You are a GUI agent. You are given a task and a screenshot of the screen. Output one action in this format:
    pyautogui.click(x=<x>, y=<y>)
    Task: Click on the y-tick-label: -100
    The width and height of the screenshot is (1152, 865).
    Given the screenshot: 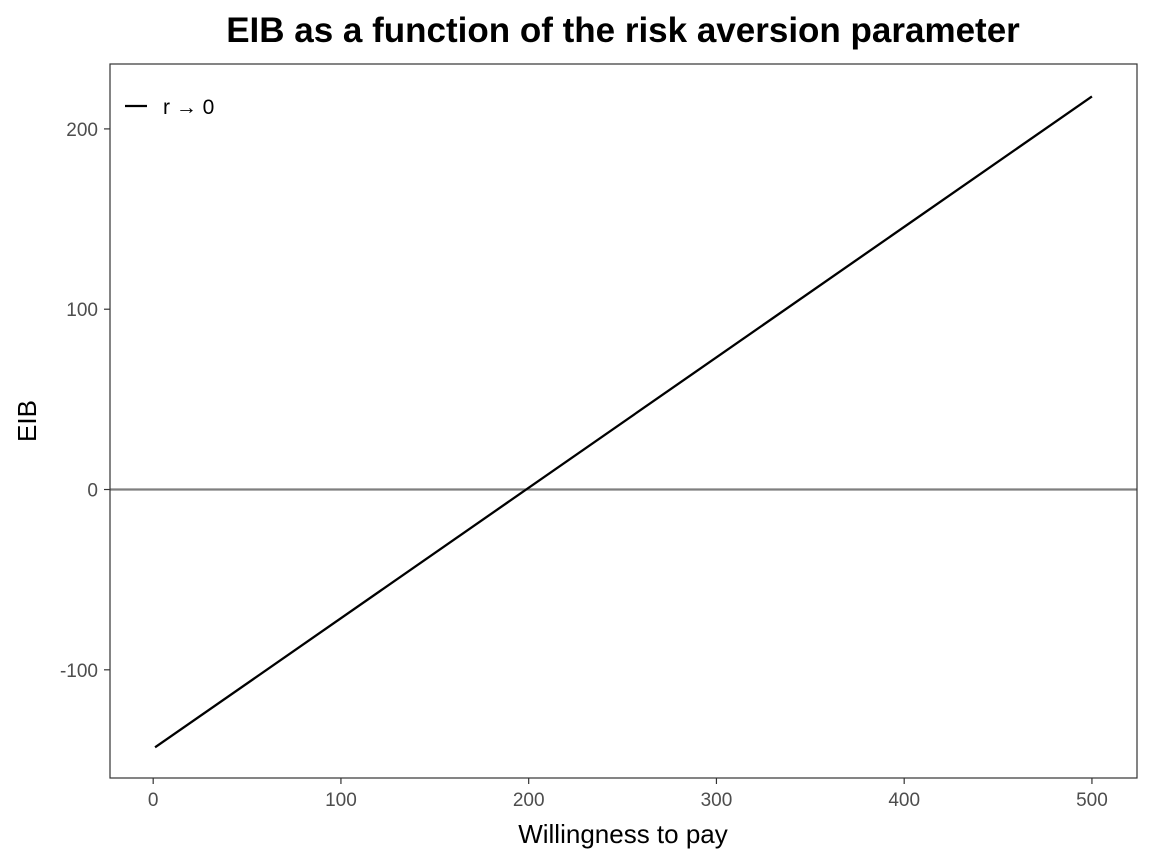 What is the action you would take?
    pyautogui.click(x=79, y=671)
    